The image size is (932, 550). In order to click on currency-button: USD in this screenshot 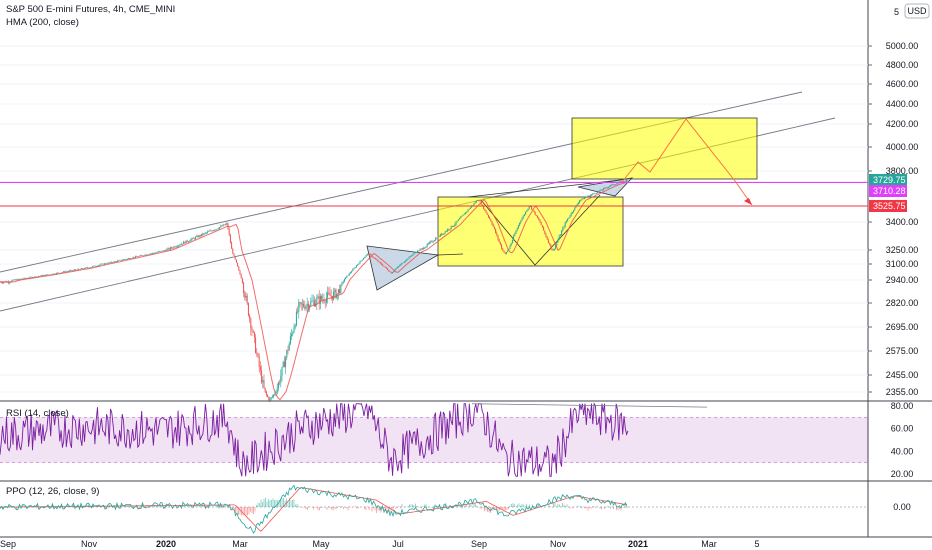, I will do `click(917, 11)`.